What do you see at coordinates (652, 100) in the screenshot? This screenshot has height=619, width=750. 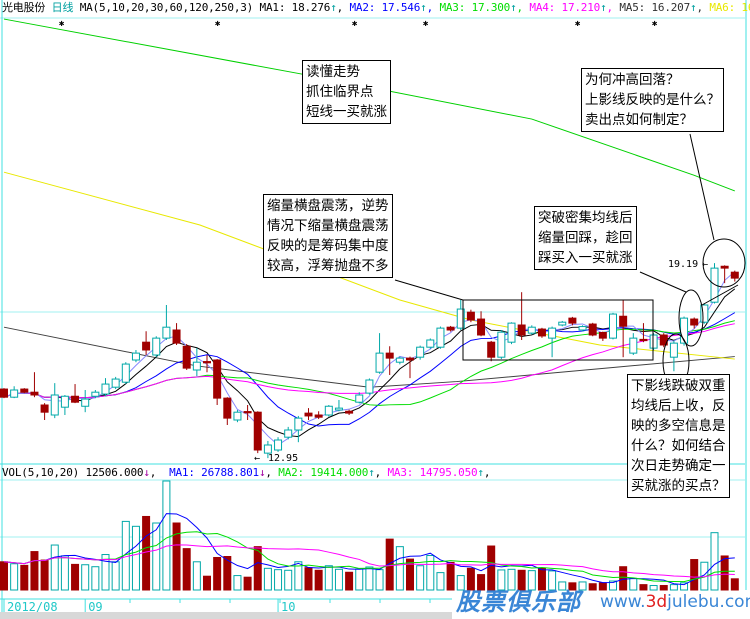 I see `note-upper-shadow: 为何冲高回落？ 上影线反映的是什么？ 卖出点如何制定？` at bounding box center [652, 100].